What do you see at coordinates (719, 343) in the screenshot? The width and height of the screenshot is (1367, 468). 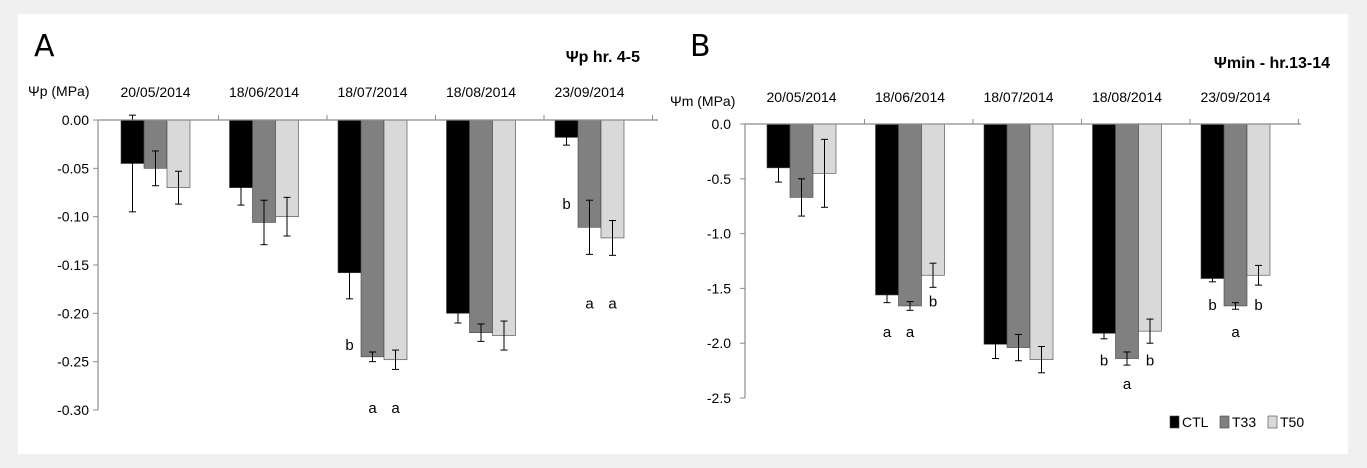 I see `panel-b-y-tick-label: -2.0` at bounding box center [719, 343].